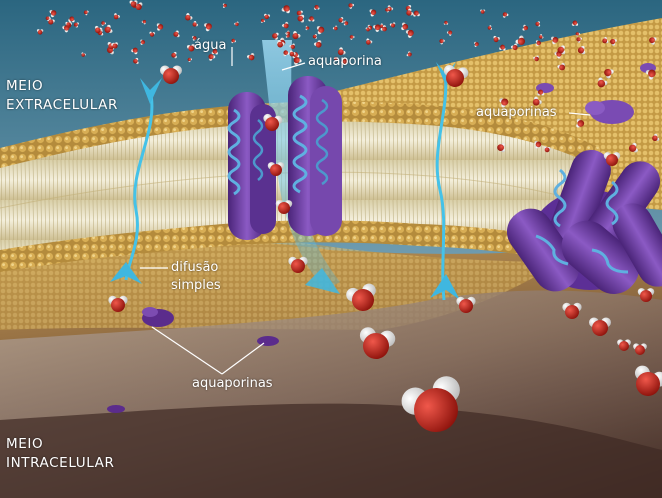 This screenshot has height=498, width=662. I want to click on label-aquaporinas-bottom: aquaporinas, so click(232, 383).